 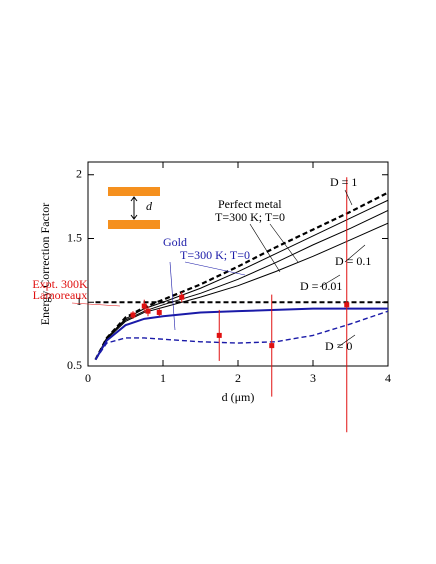 What do you see at coordinates (175, 242) in the screenshot?
I see `annotation: Gold` at bounding box center [175, 242].